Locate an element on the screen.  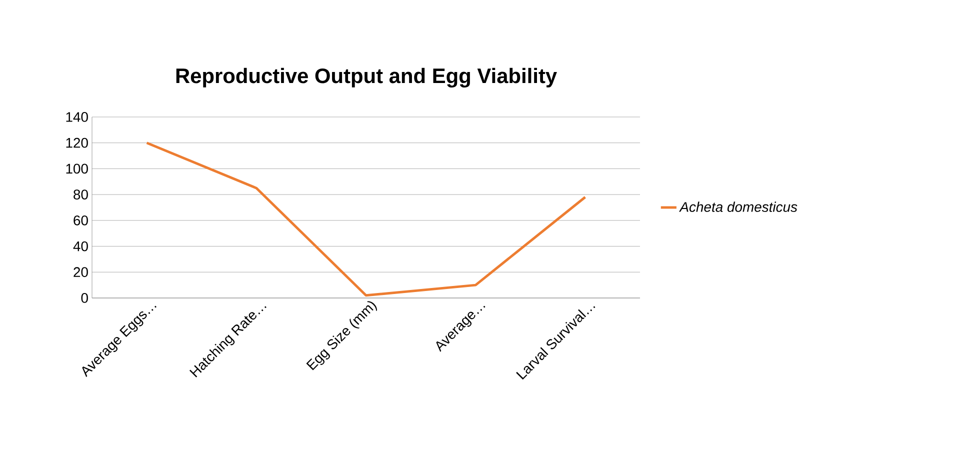
y-tick-label: 60 is located at coordinates (81, 220).